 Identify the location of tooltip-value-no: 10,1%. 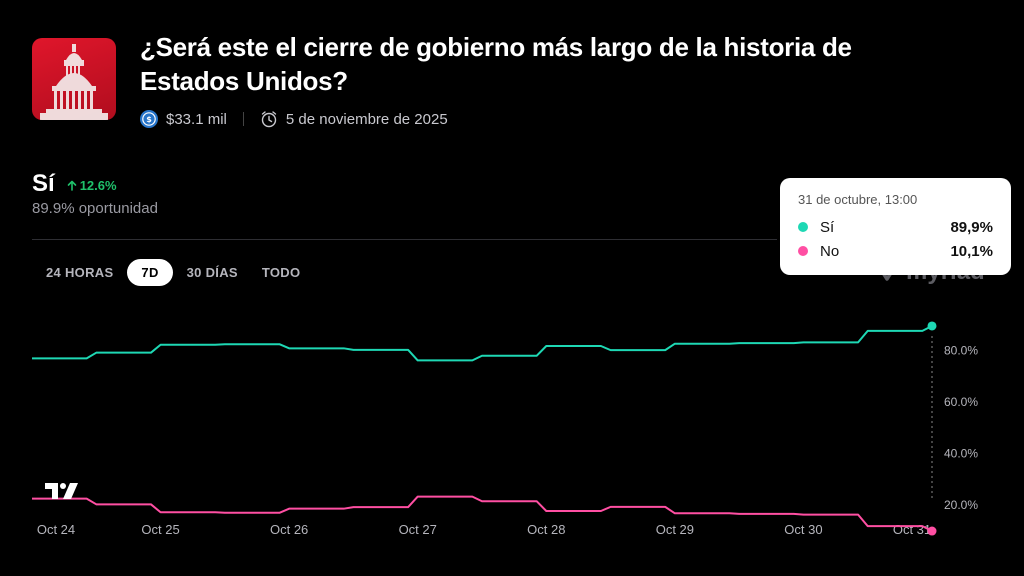
(971, 251).